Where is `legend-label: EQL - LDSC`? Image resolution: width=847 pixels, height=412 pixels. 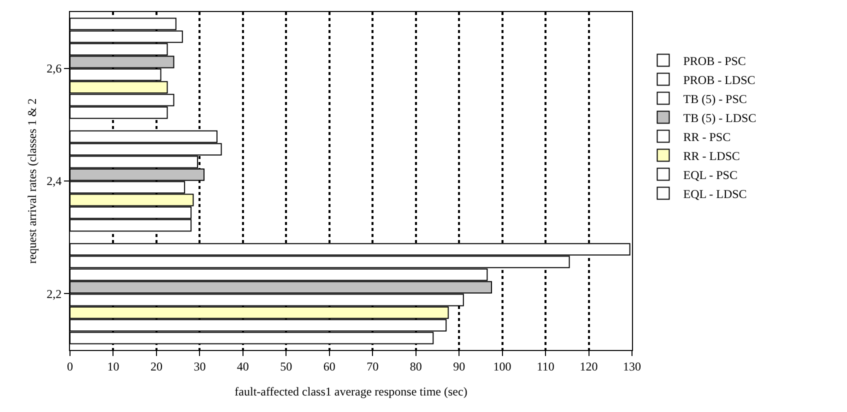 legend-label: EQL - LDSC is located at coordinates (715, 193).